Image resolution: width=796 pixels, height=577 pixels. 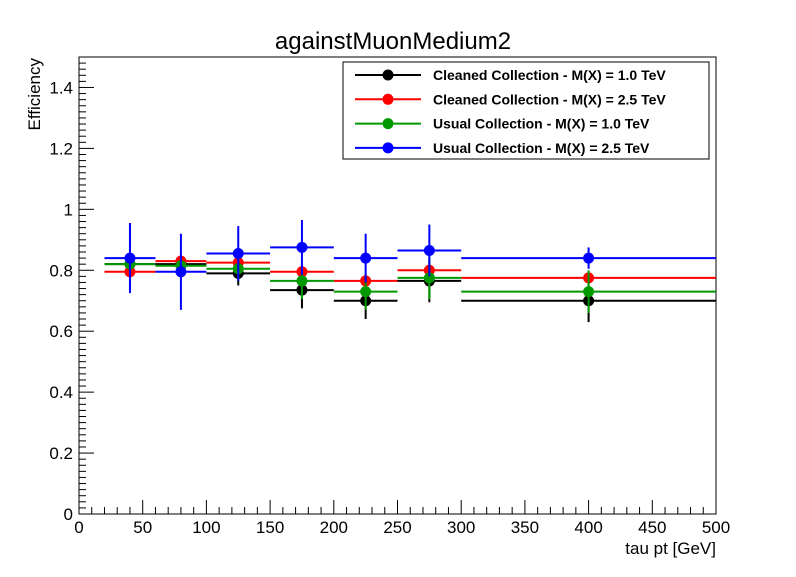 I want to click on chart-title: againstMuonMedium2, so click(x=393, y=41).